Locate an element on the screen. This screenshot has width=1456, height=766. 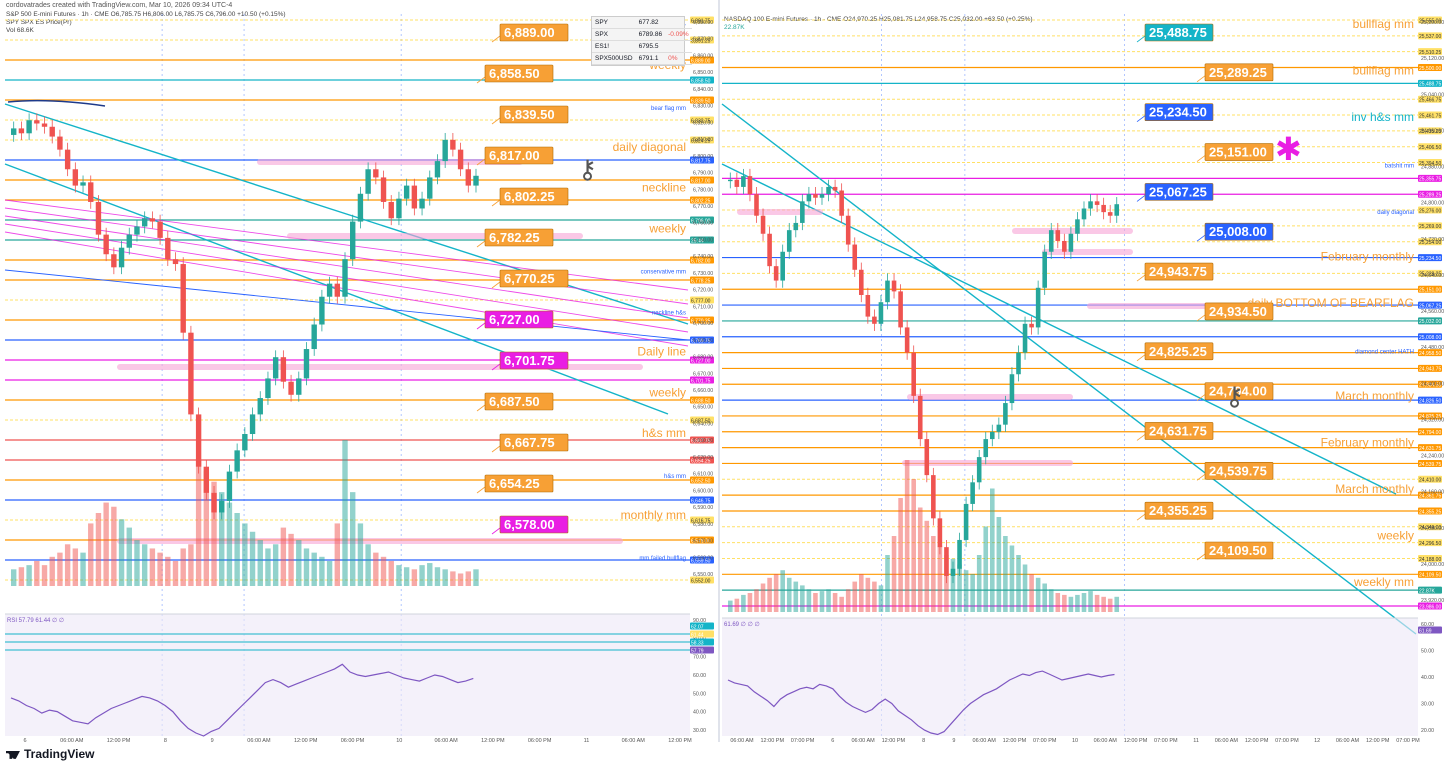
pane-divider is located at coordinates (719, 371).